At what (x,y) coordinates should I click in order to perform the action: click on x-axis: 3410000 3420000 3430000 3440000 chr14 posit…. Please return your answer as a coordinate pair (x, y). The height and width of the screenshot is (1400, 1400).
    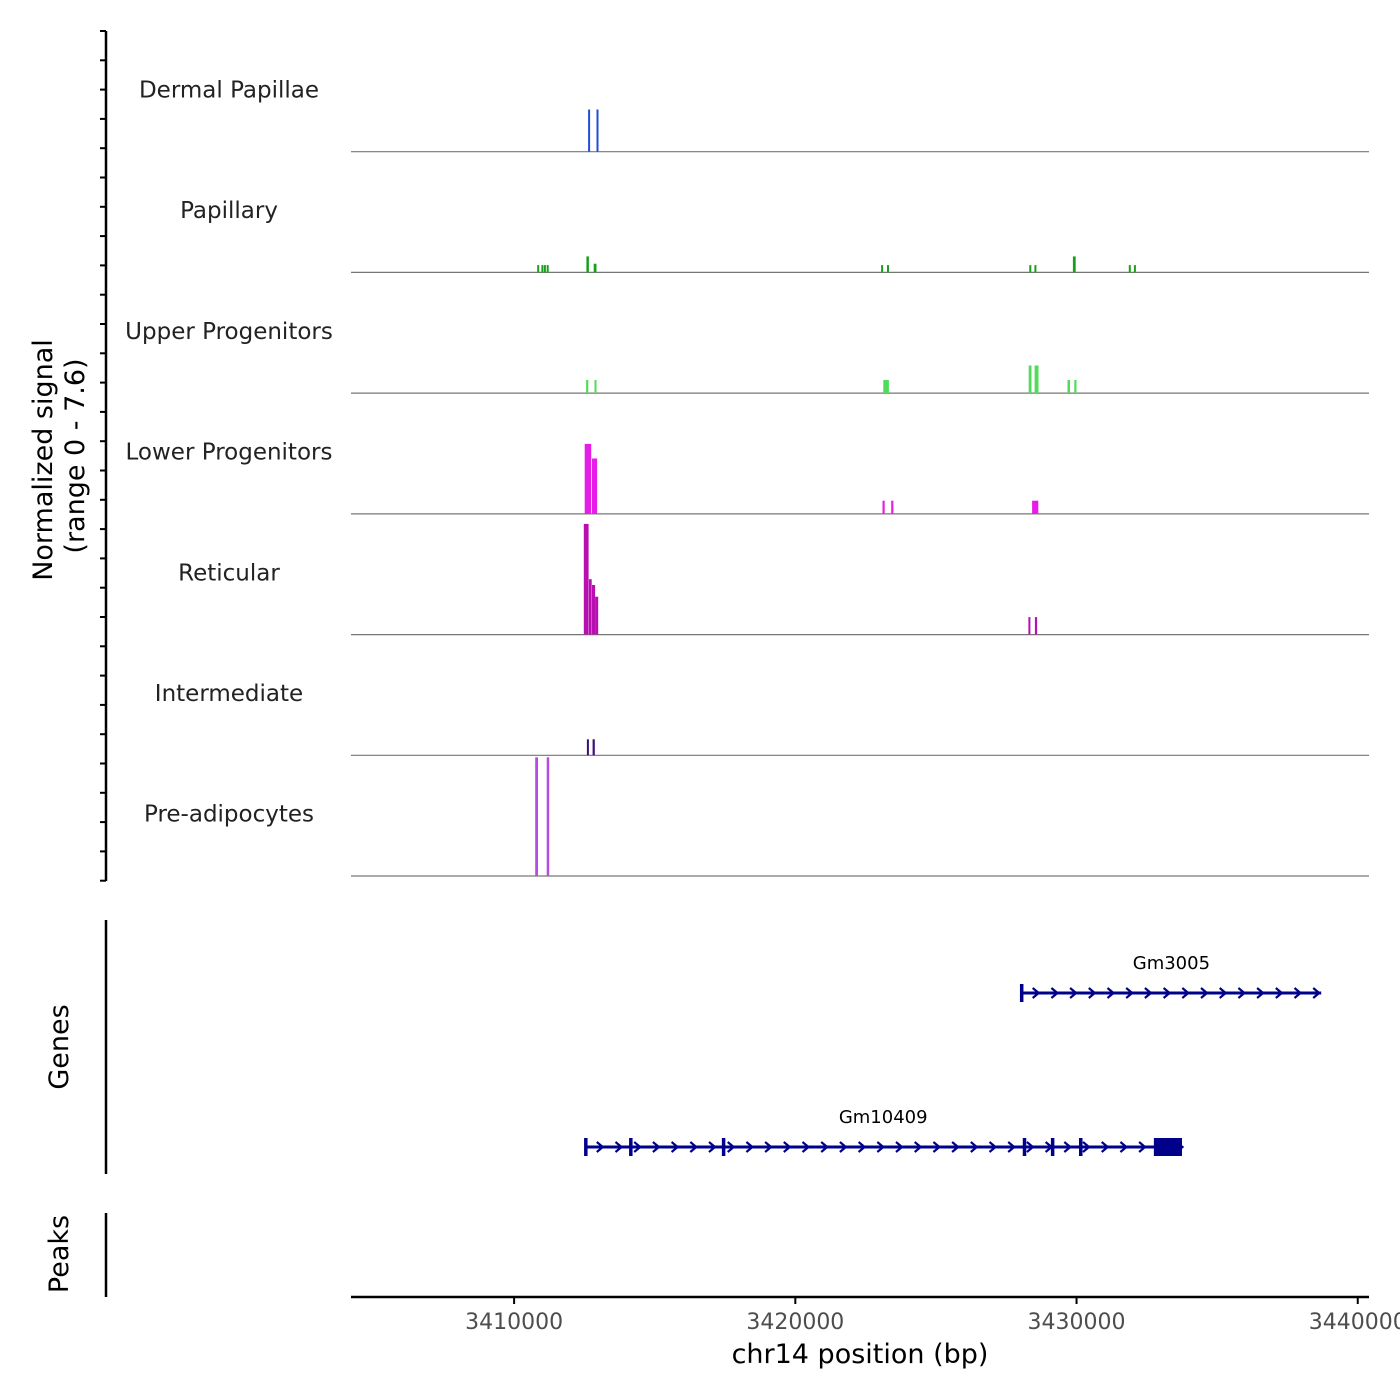
    Looking at the image, I should click on (875, 1332).